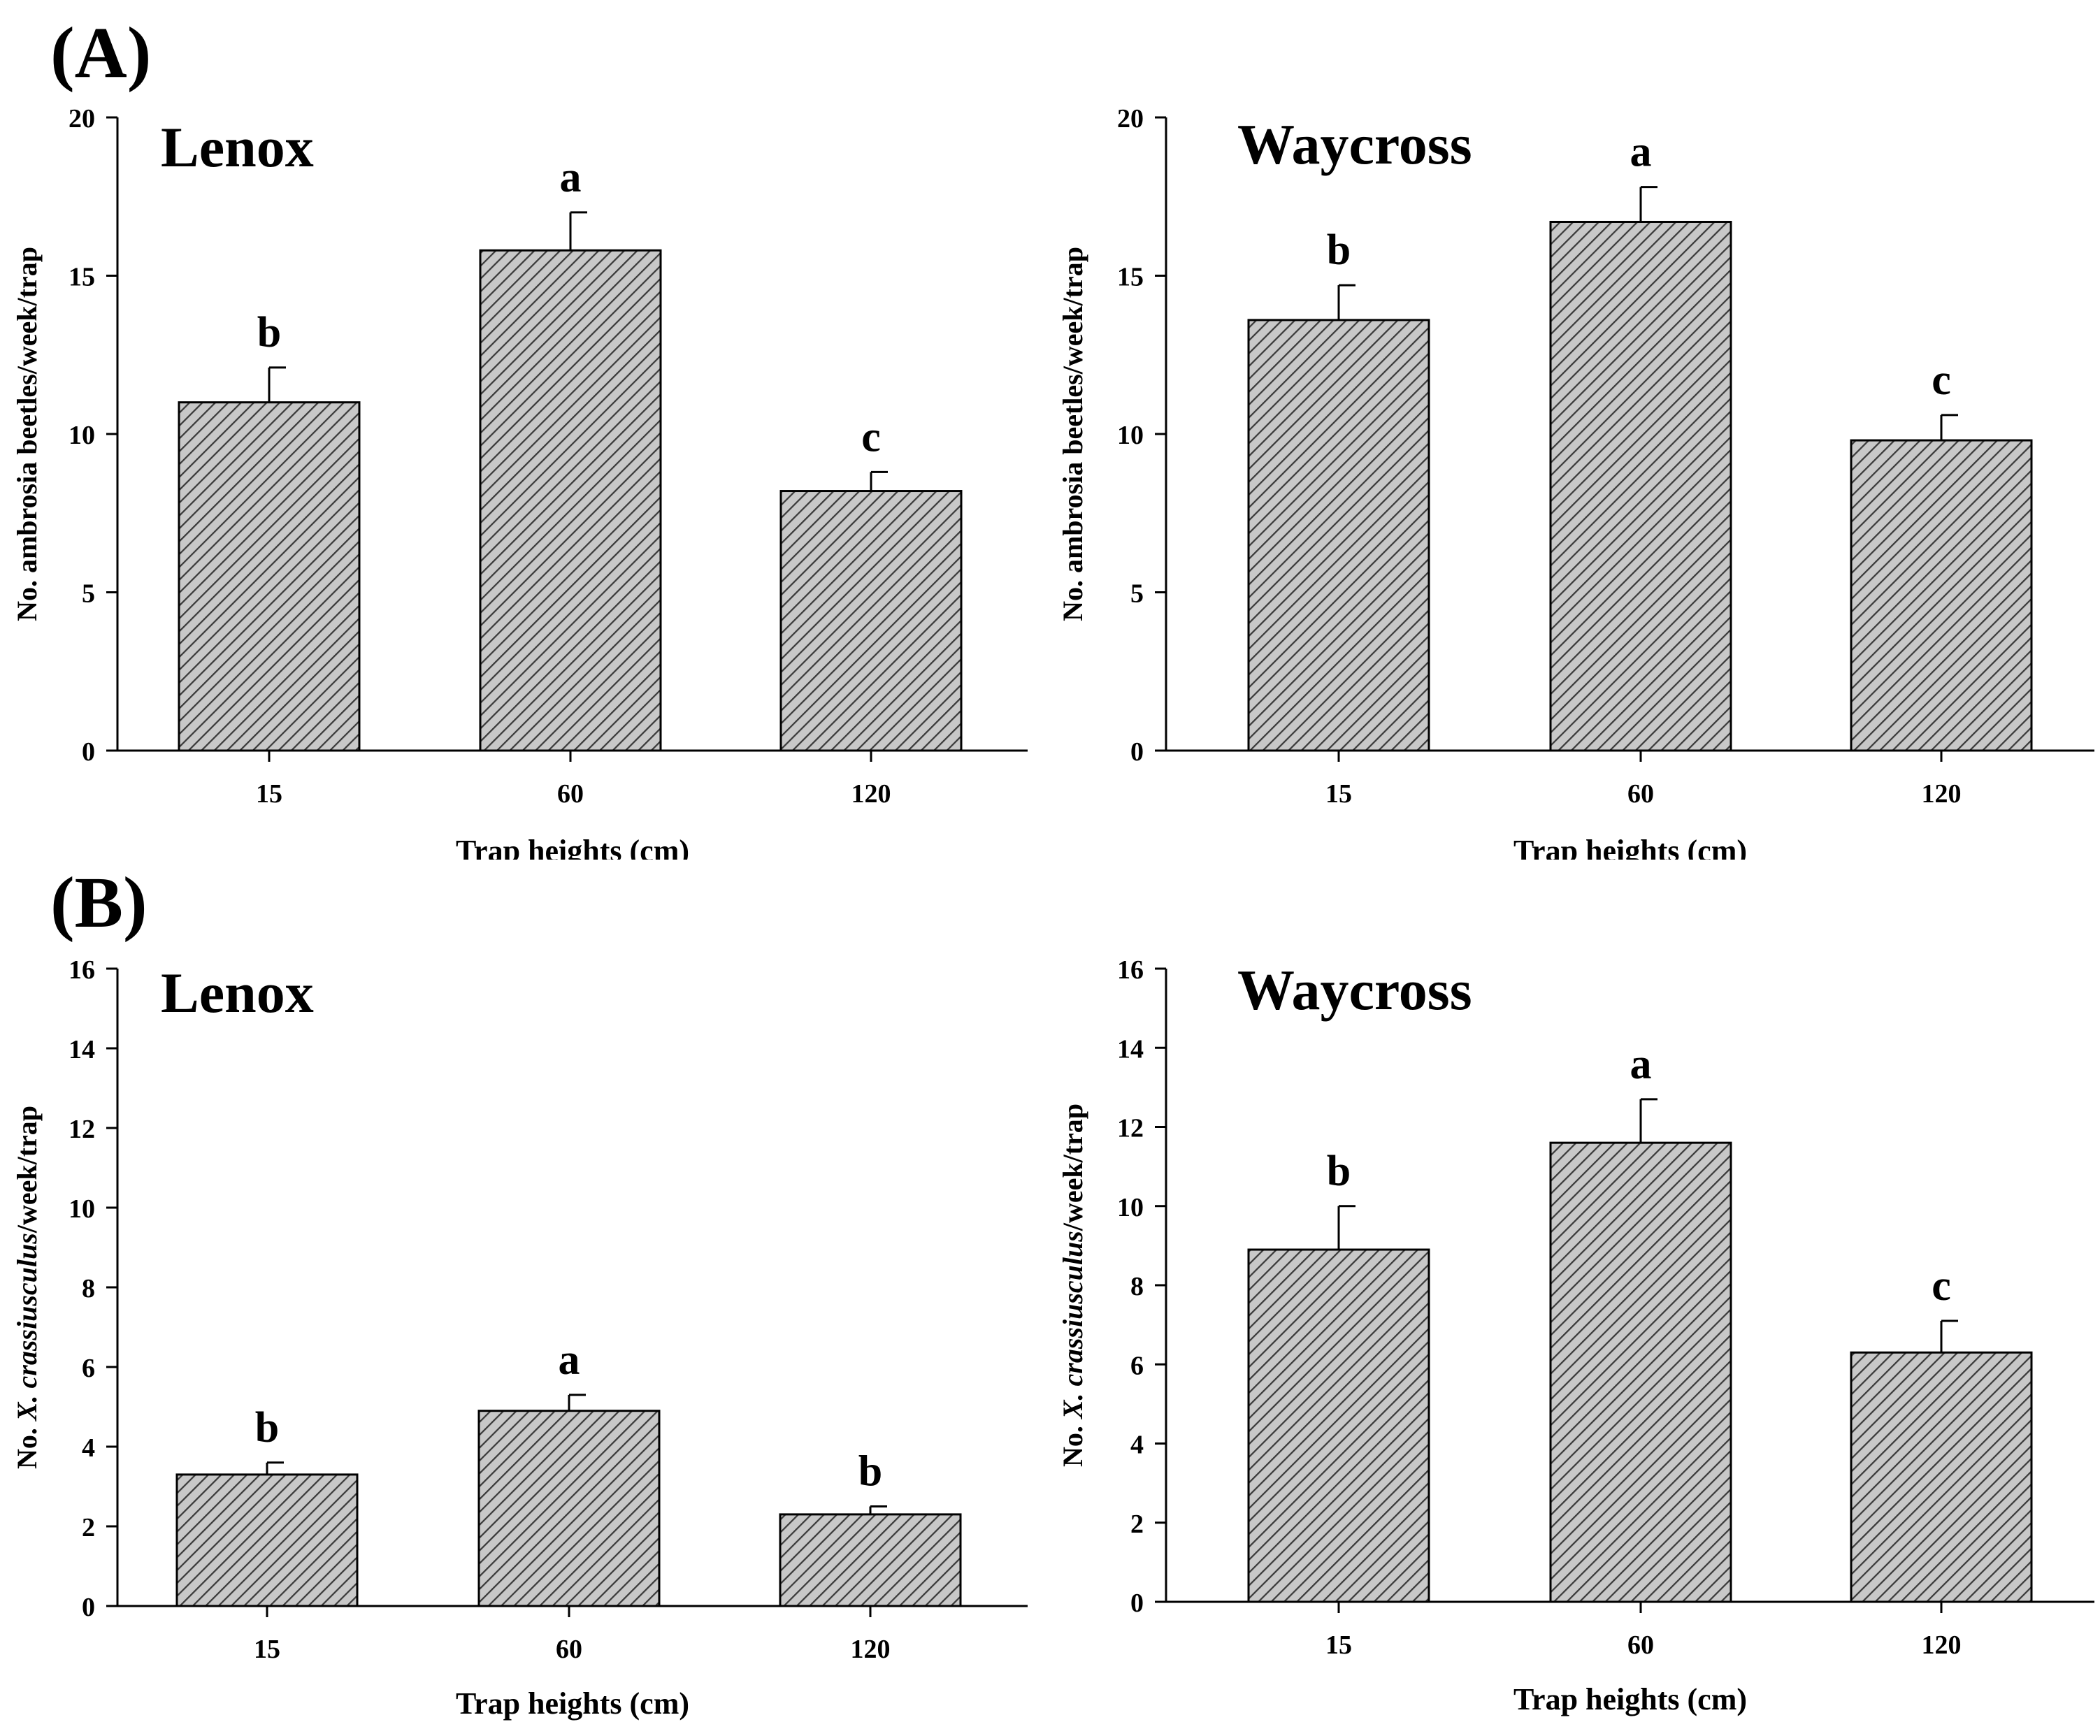 This screenshot has height=1736, width=2100. I want to click on panel-a-label: (A), so click(101, 53).